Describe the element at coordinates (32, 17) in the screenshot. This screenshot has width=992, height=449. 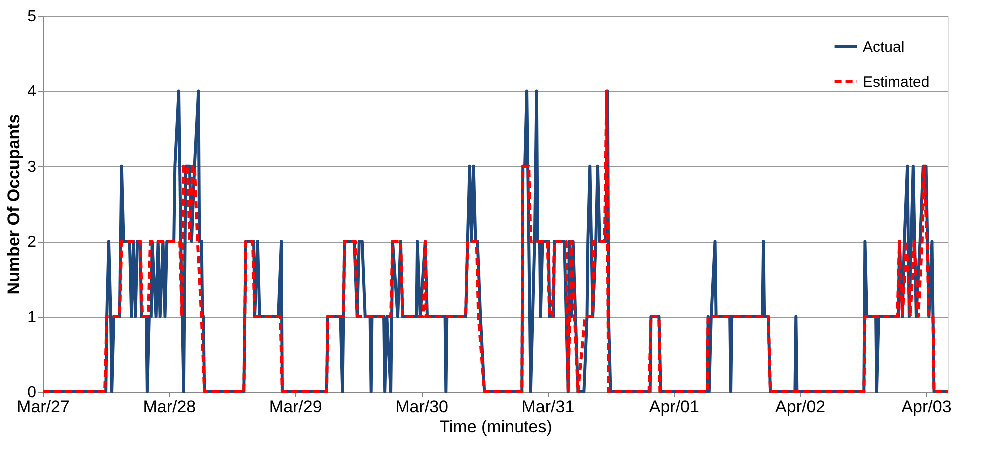
I see `y-tick-label: 5` at that location.